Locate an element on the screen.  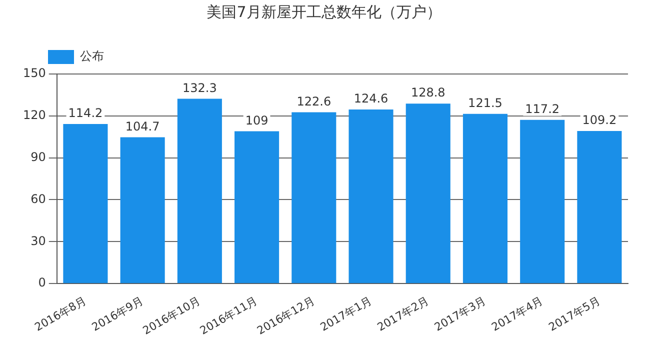
data-label: 128.8 is located at coordinates (428, 93).